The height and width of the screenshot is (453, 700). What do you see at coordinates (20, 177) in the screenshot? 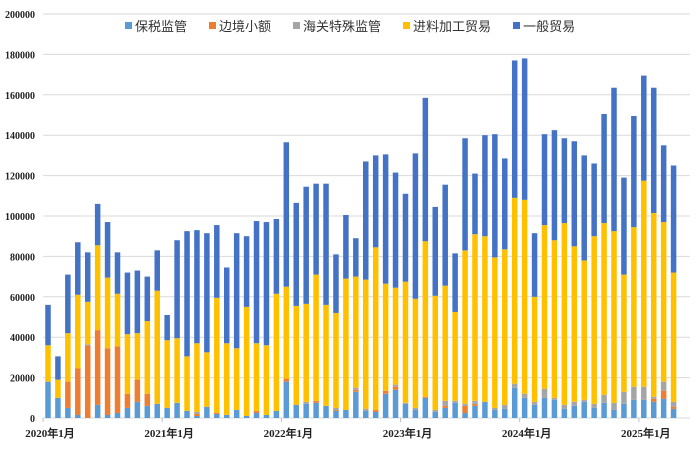
I see `y-tick-label: 120000` at bounding box center [20, 177].